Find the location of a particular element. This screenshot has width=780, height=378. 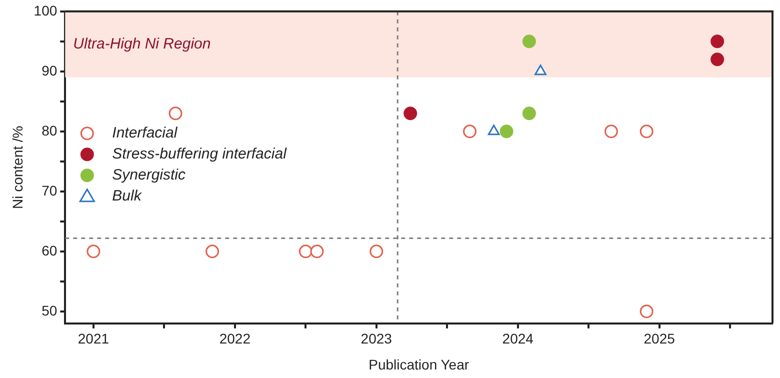

legend-label: Bulk is located at coordinates (127, 196).